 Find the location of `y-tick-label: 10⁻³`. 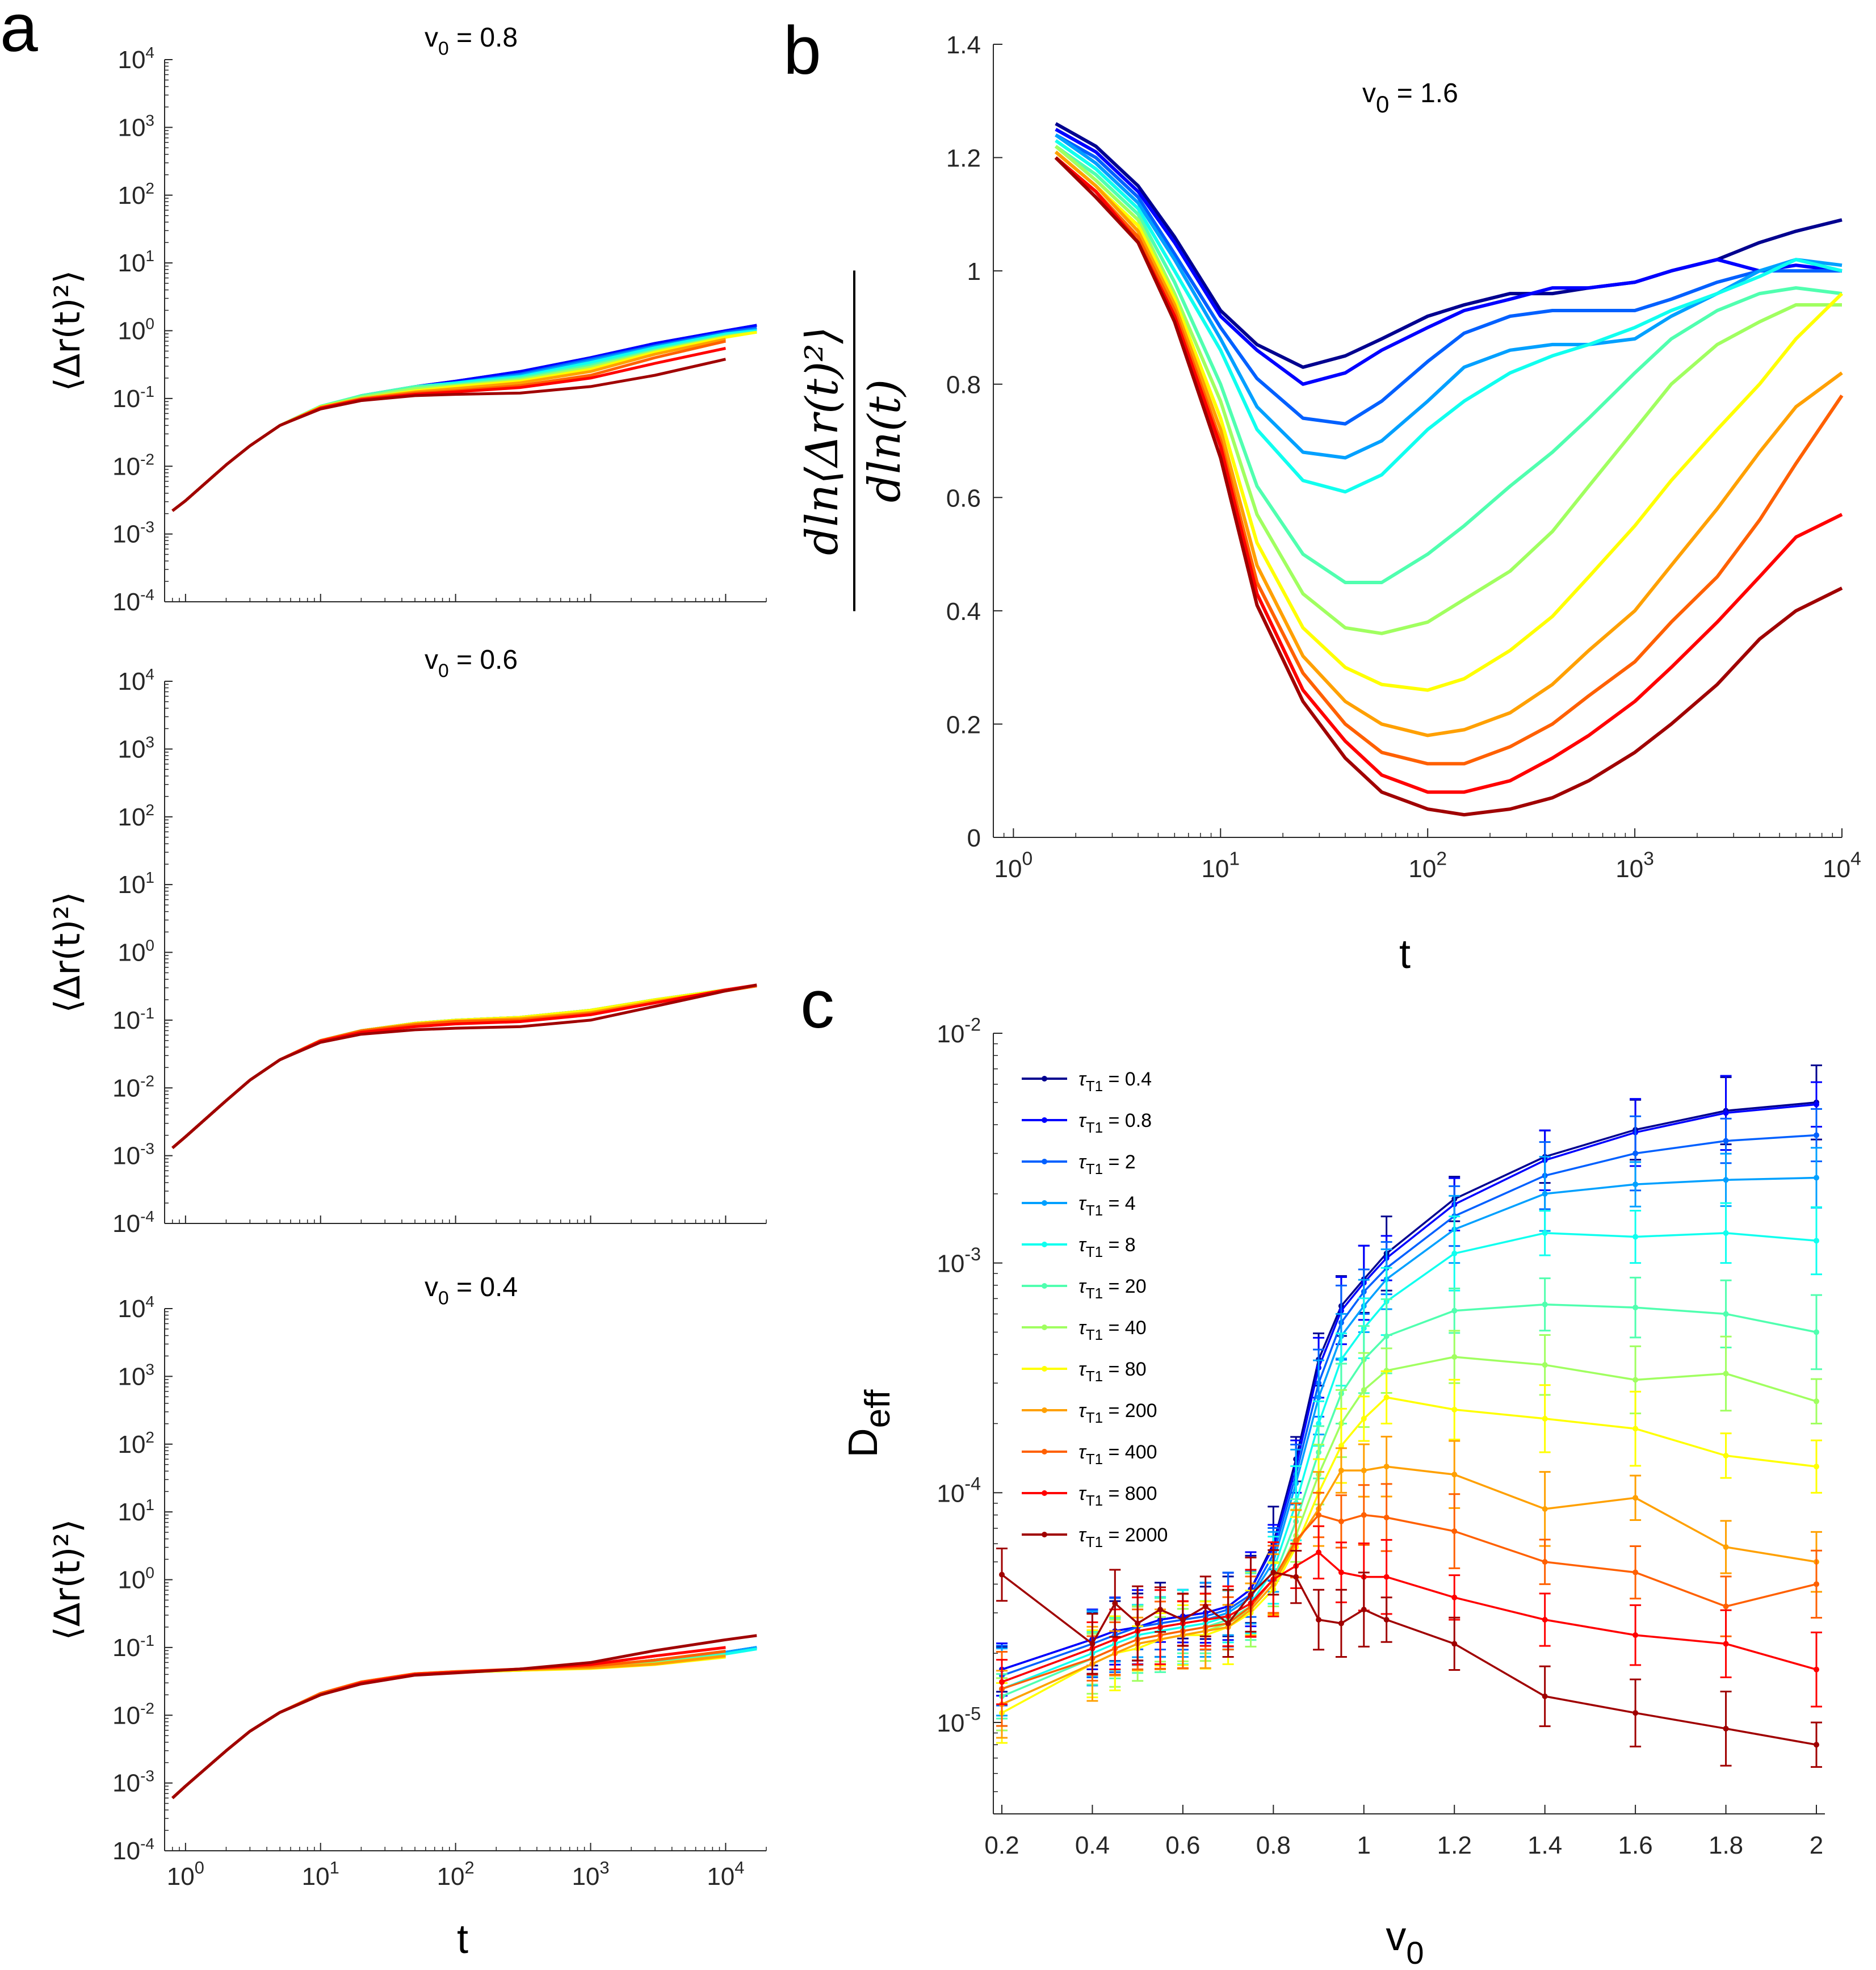

y-tick-label: 10⁻³ is located at coordinates (133, 533).